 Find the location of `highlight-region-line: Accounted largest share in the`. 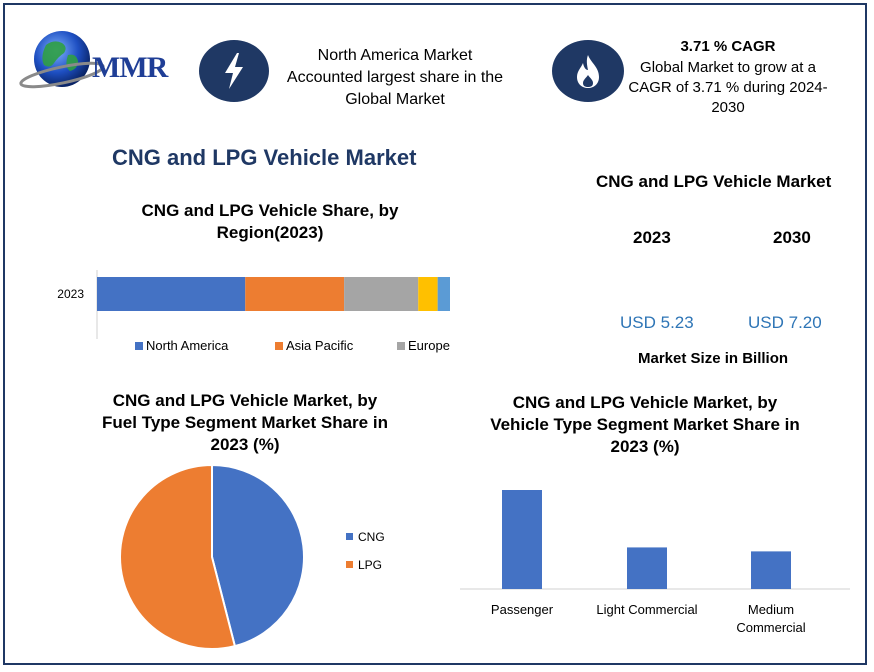

highlight-region-line: Accounted largest share in the is located at coordinates (395, 77).